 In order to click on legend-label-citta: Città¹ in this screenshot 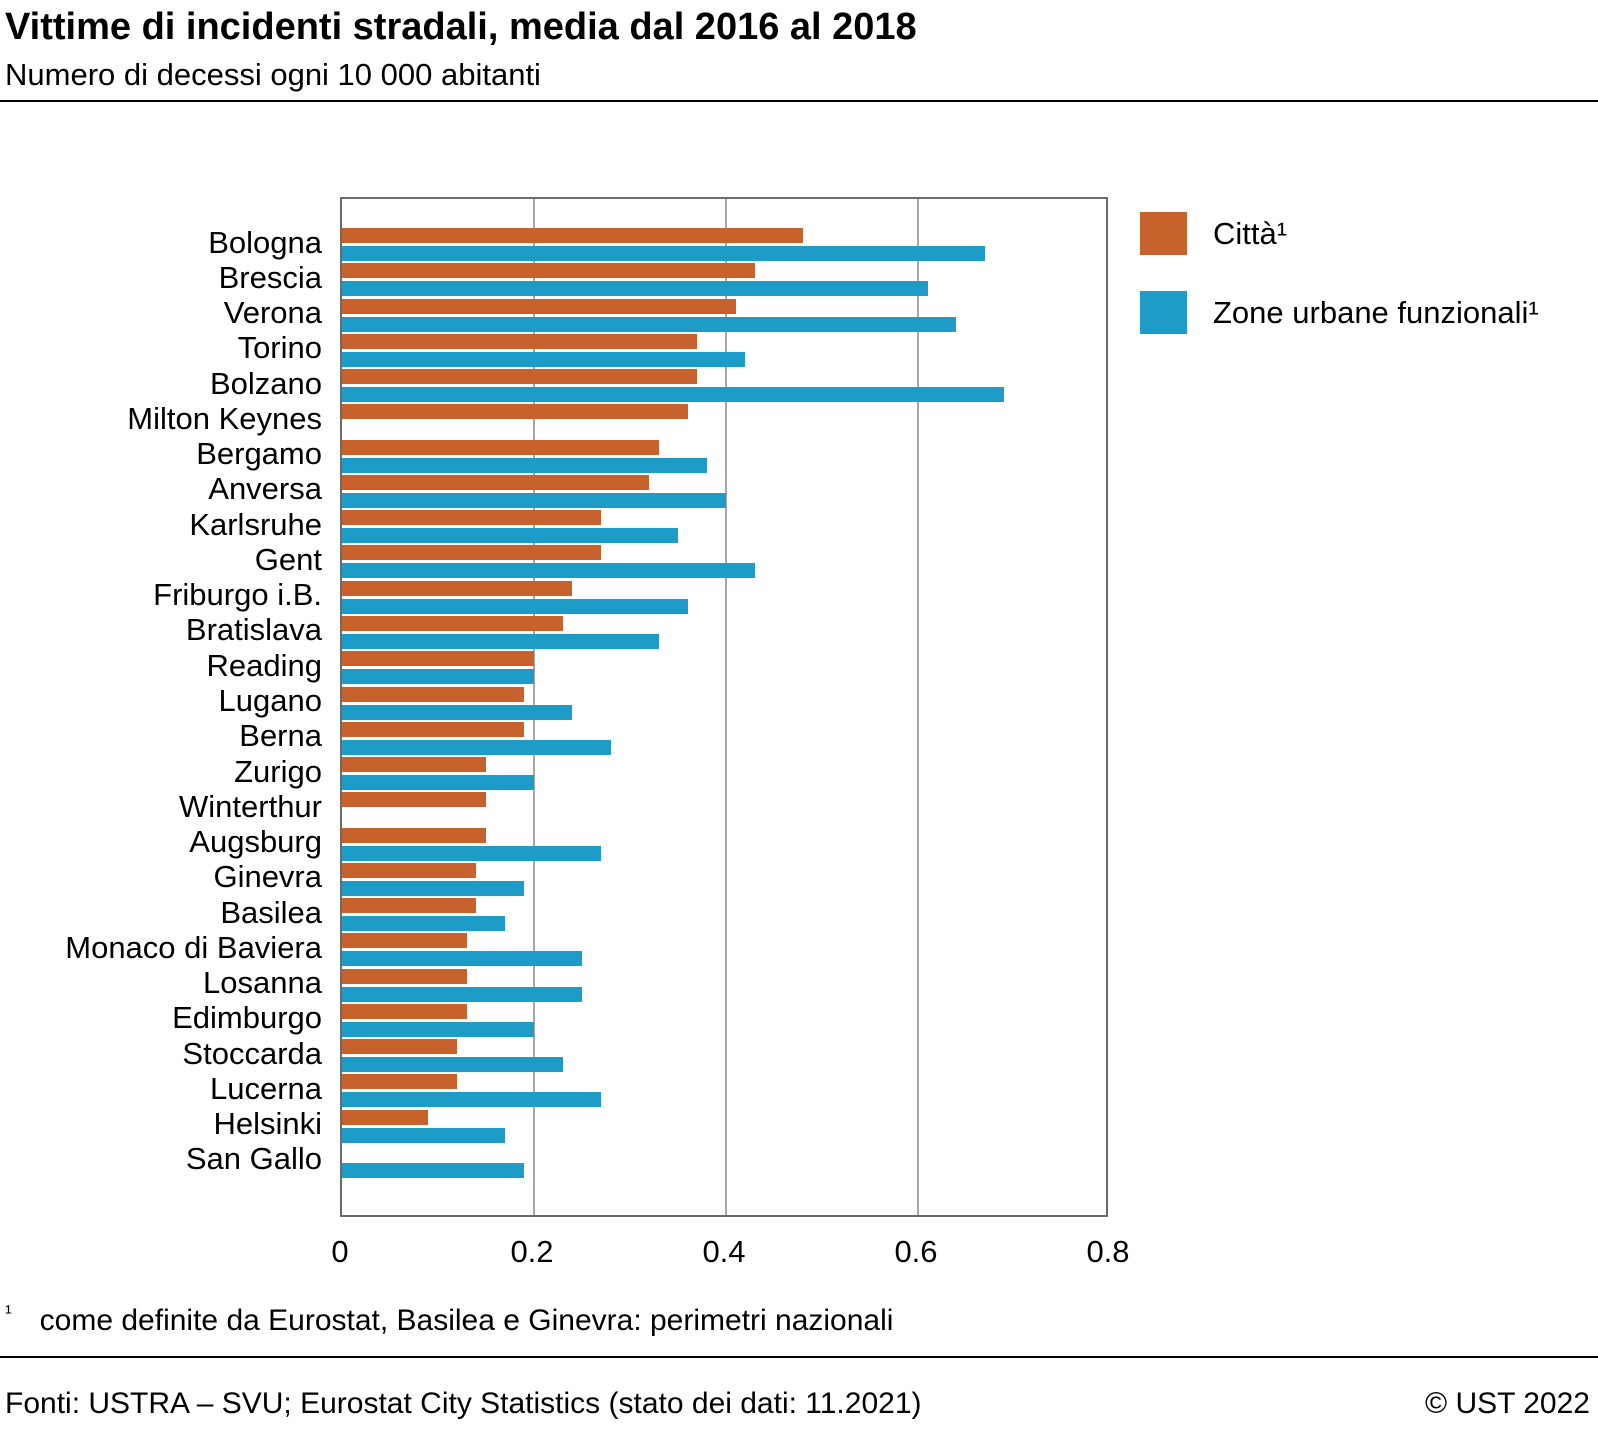, I will do `click(1250, 233)`.